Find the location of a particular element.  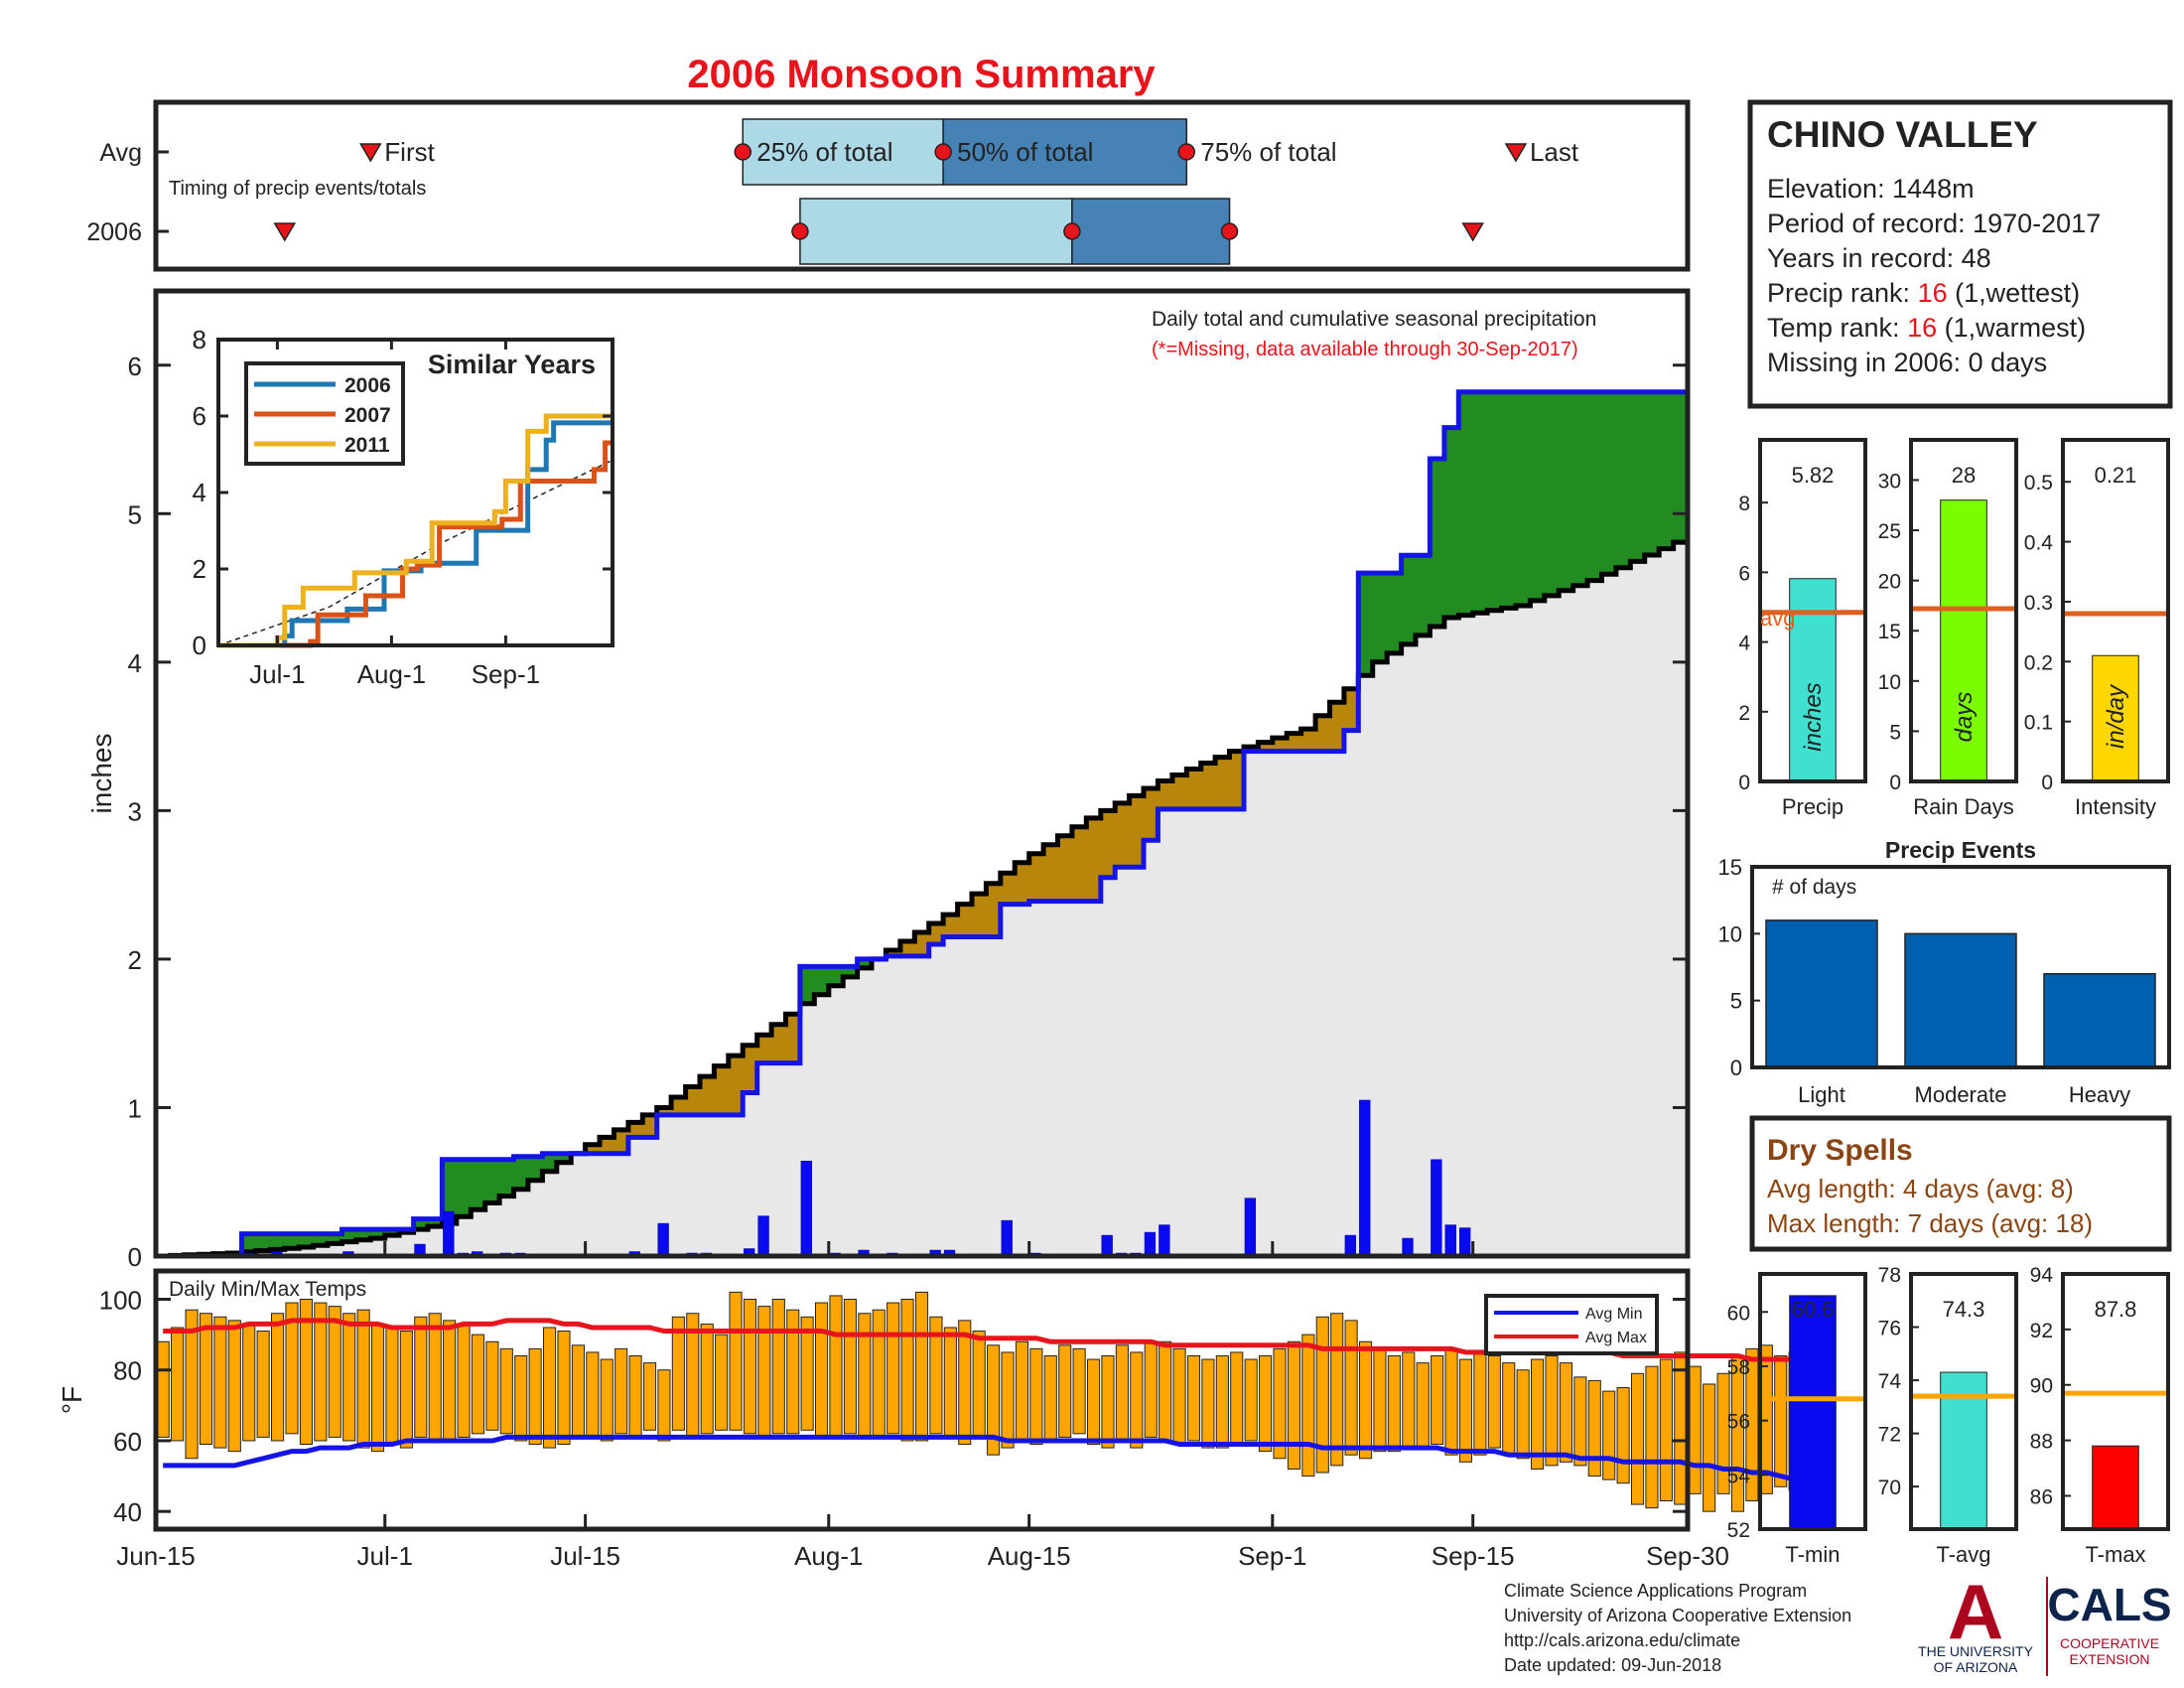

dry-spells-max: Max length: 7 days (avg: 18) is located at coordinates (1930, 1223).